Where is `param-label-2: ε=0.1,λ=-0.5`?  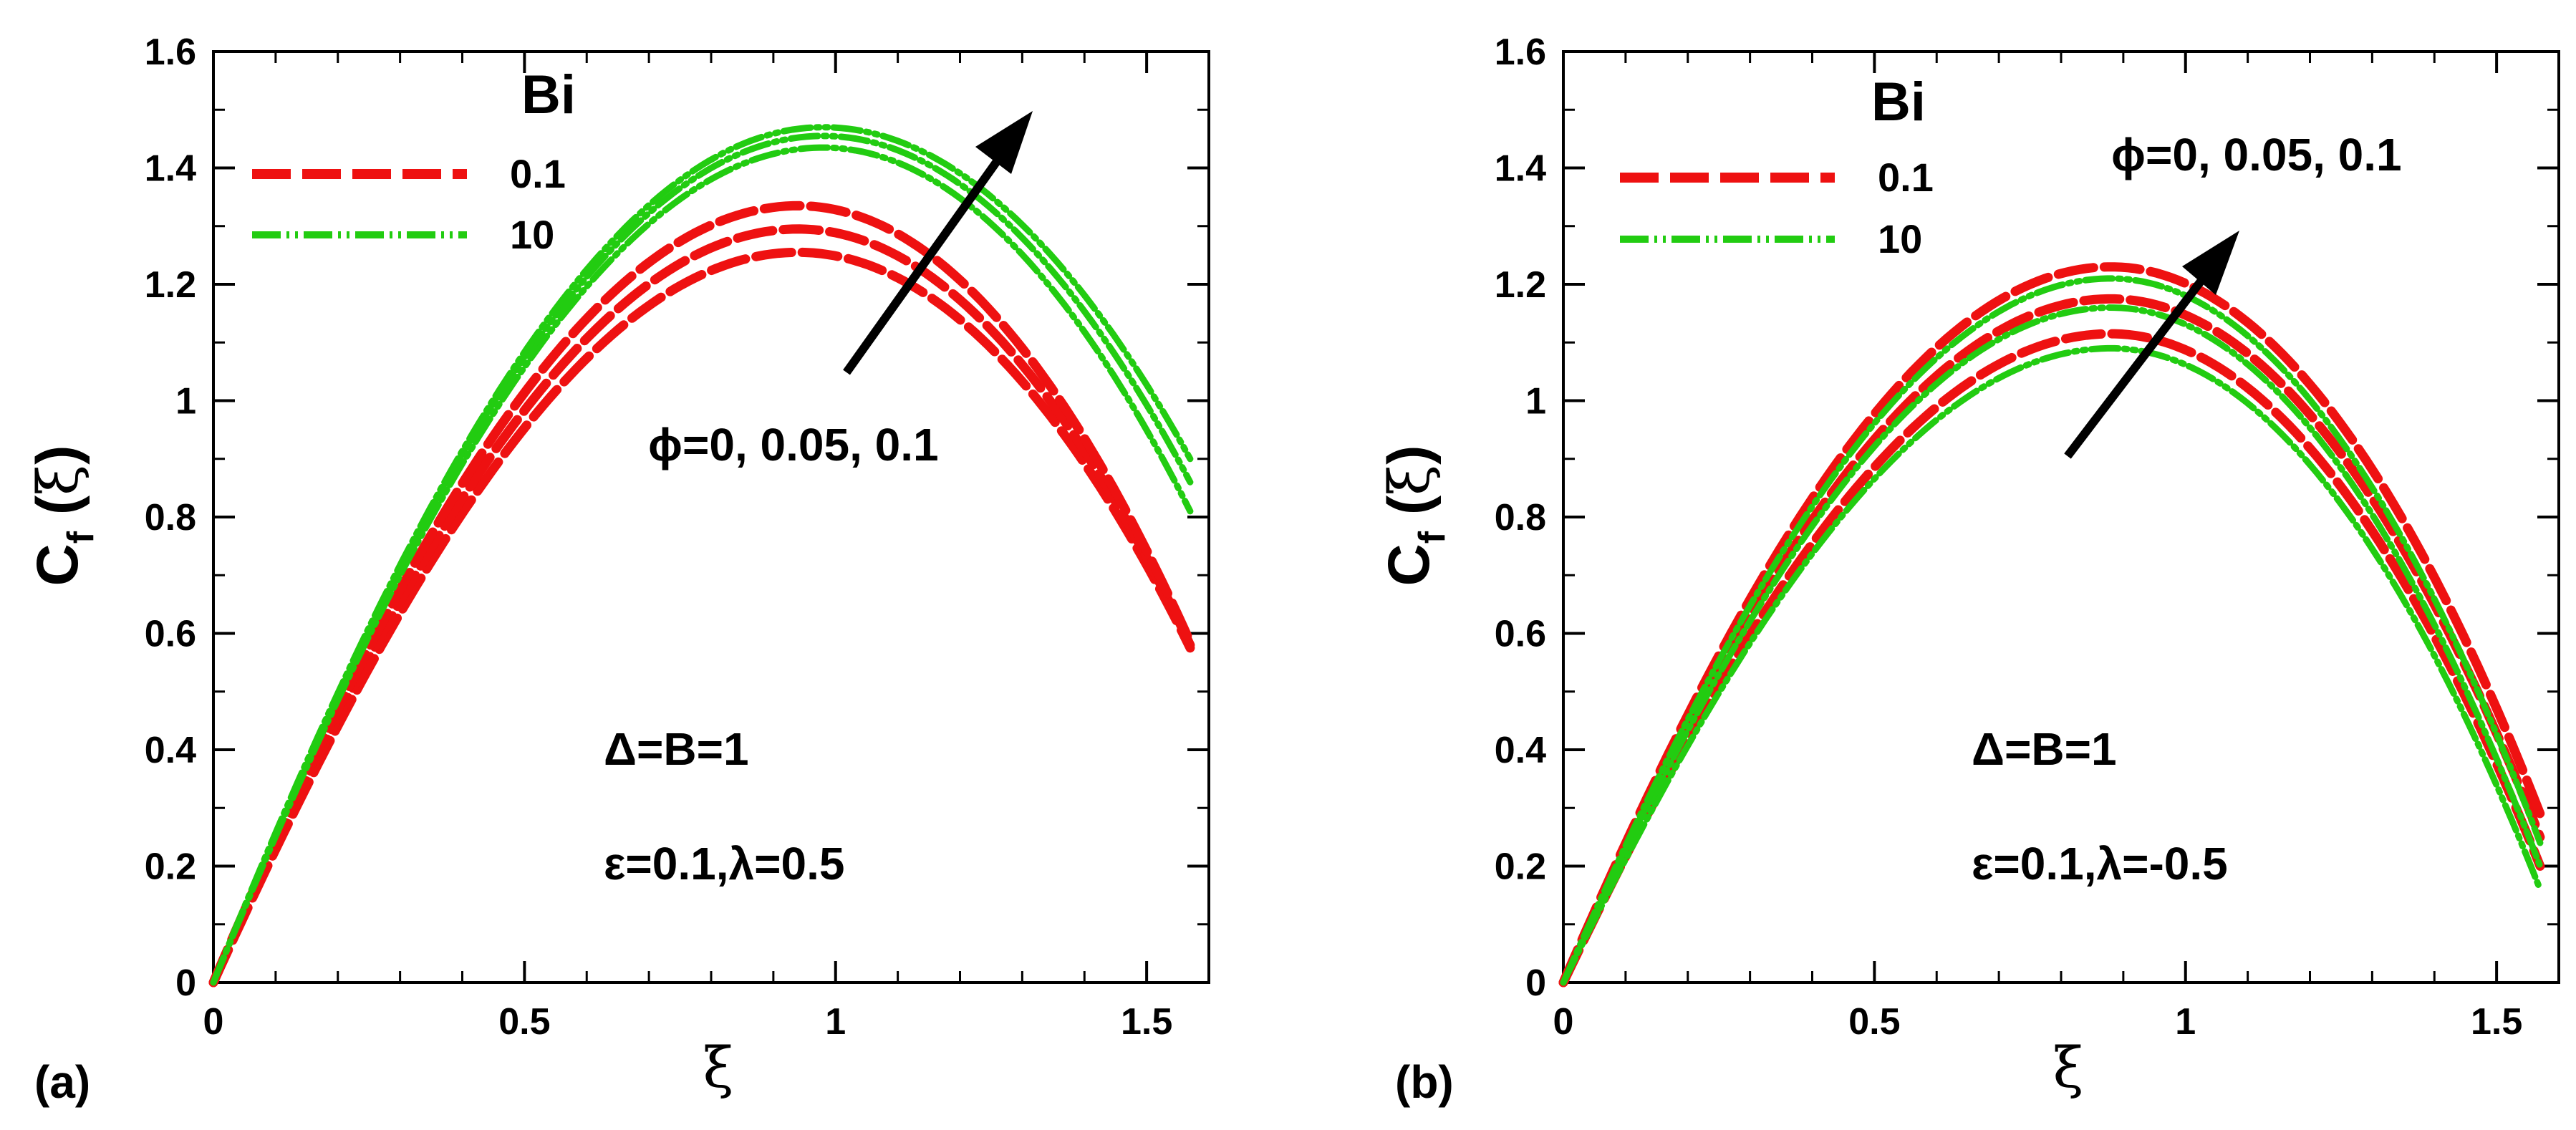 param-label-2: ε=0.1,λ=-0.5 is located at coordinates (2100, 864).